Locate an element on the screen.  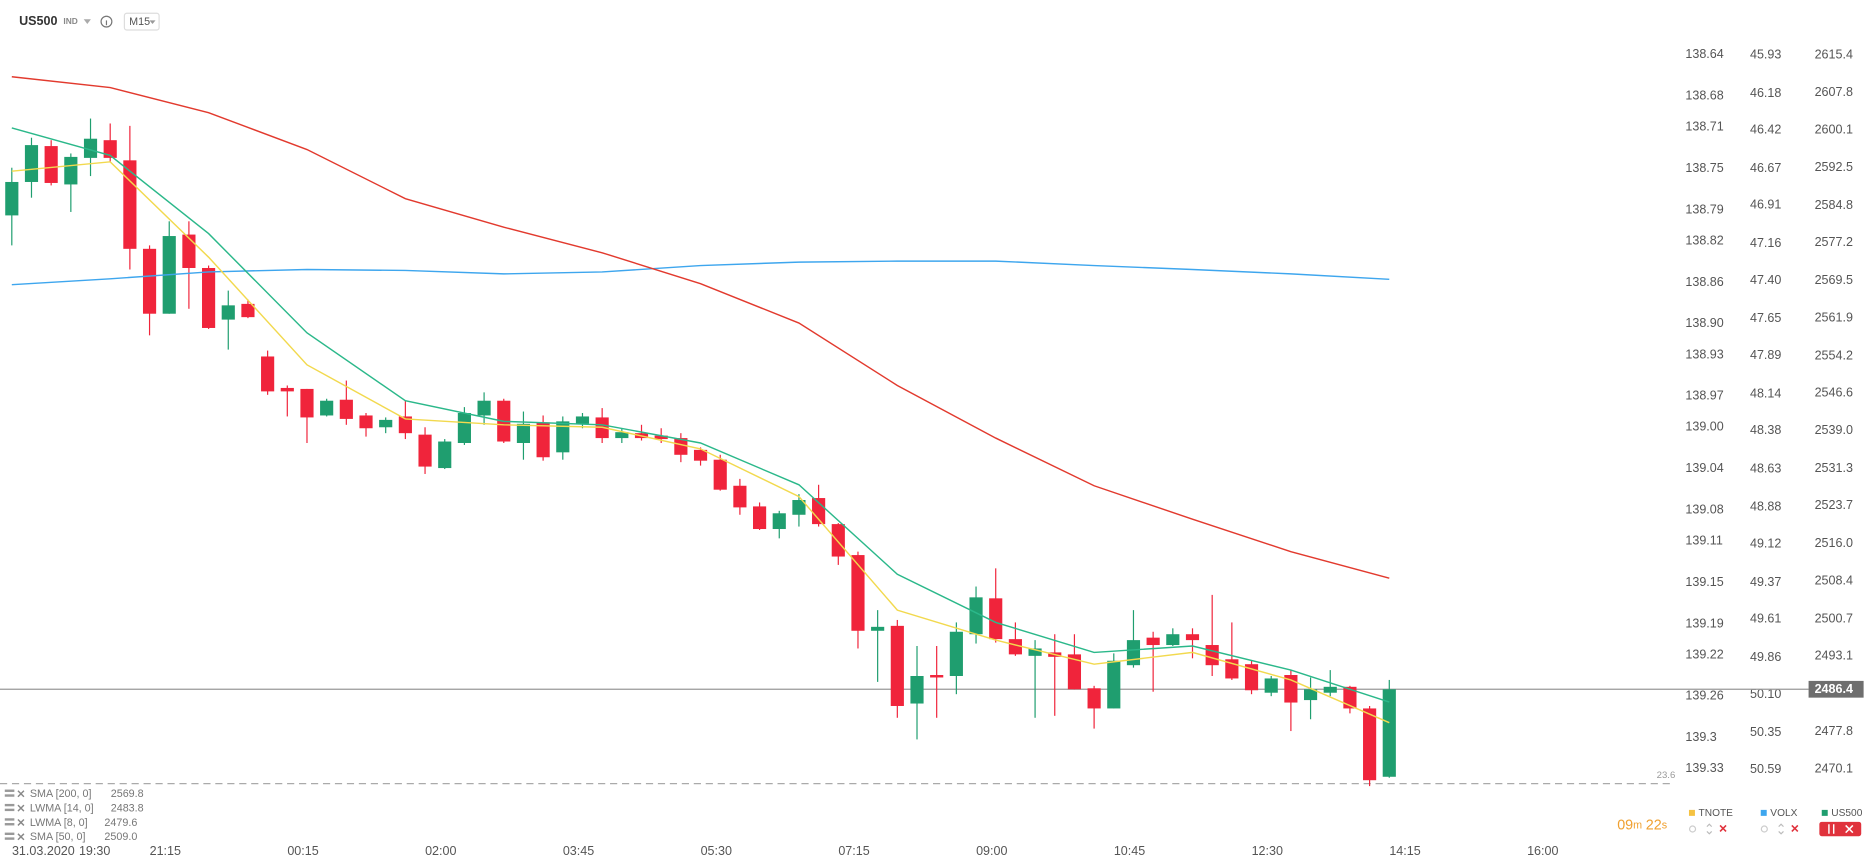
y-tick-label: 49.37 is located at coordinates (1765, 582).